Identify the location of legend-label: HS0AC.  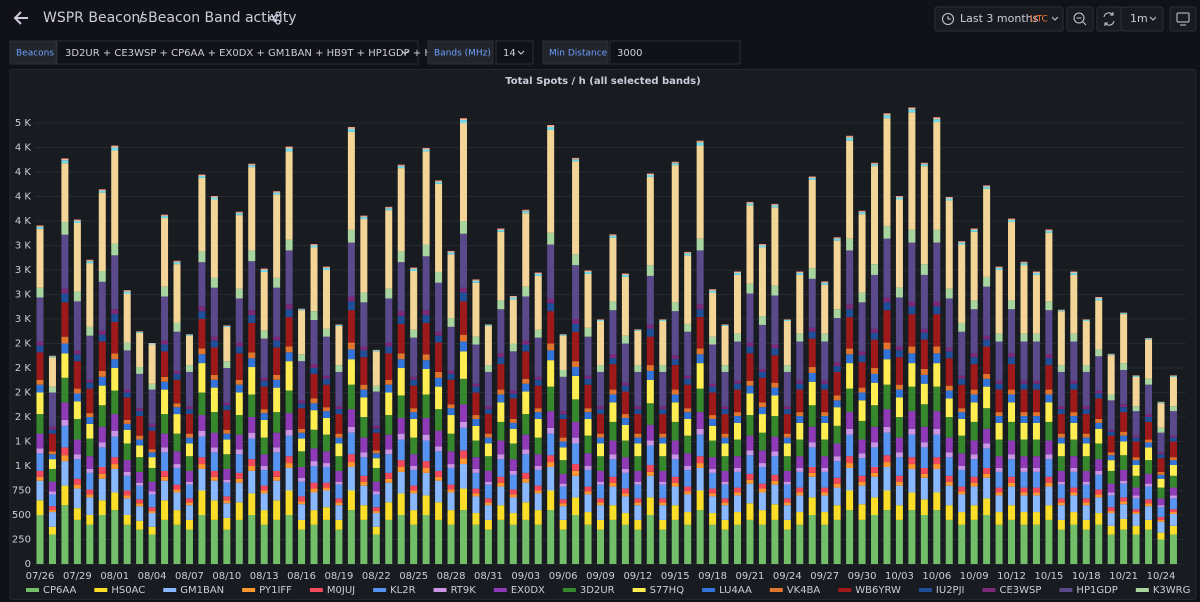
(128, 590).